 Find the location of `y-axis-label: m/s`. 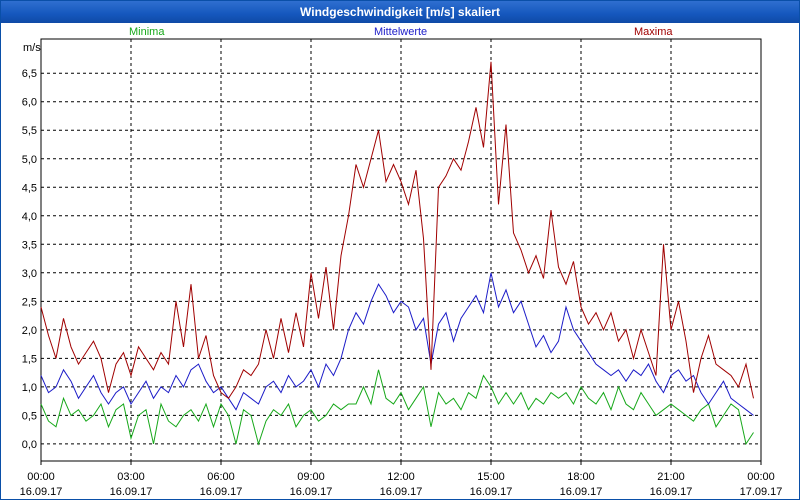

y-axis-label: m/s is located at coordinates (32, 48).